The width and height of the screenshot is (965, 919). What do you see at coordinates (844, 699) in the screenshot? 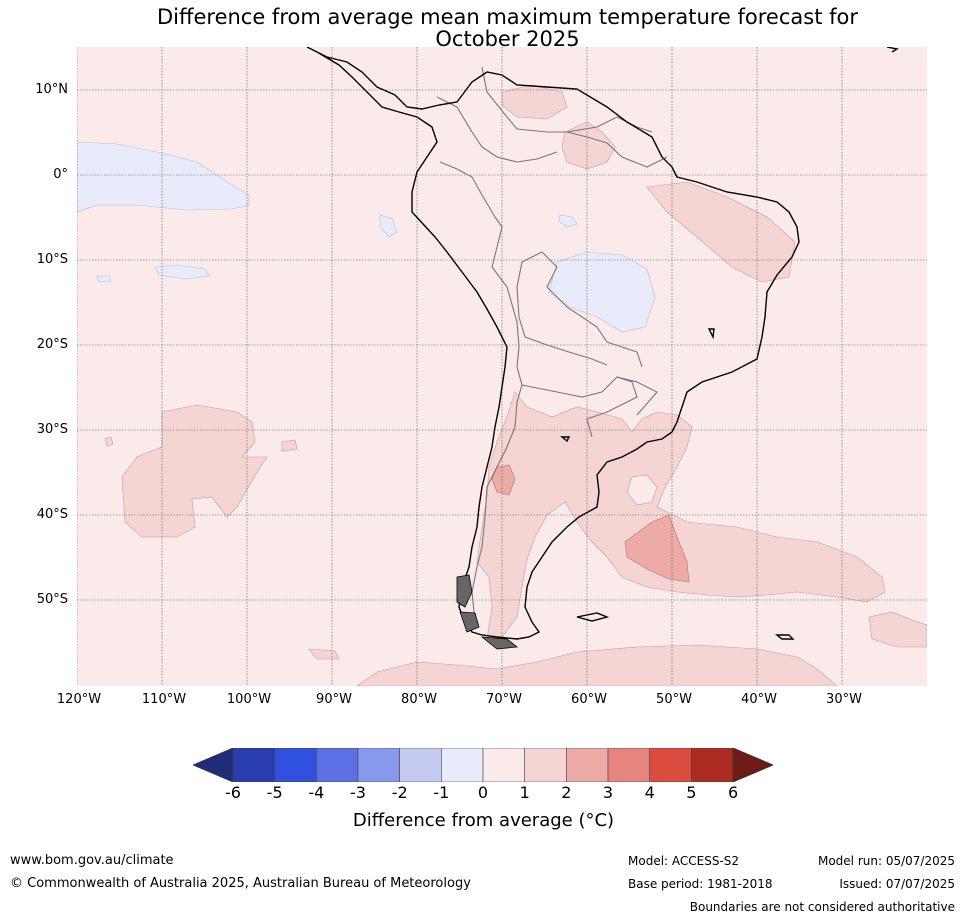
I see `lon-label: 30°W` at bounding box center [844, 699].